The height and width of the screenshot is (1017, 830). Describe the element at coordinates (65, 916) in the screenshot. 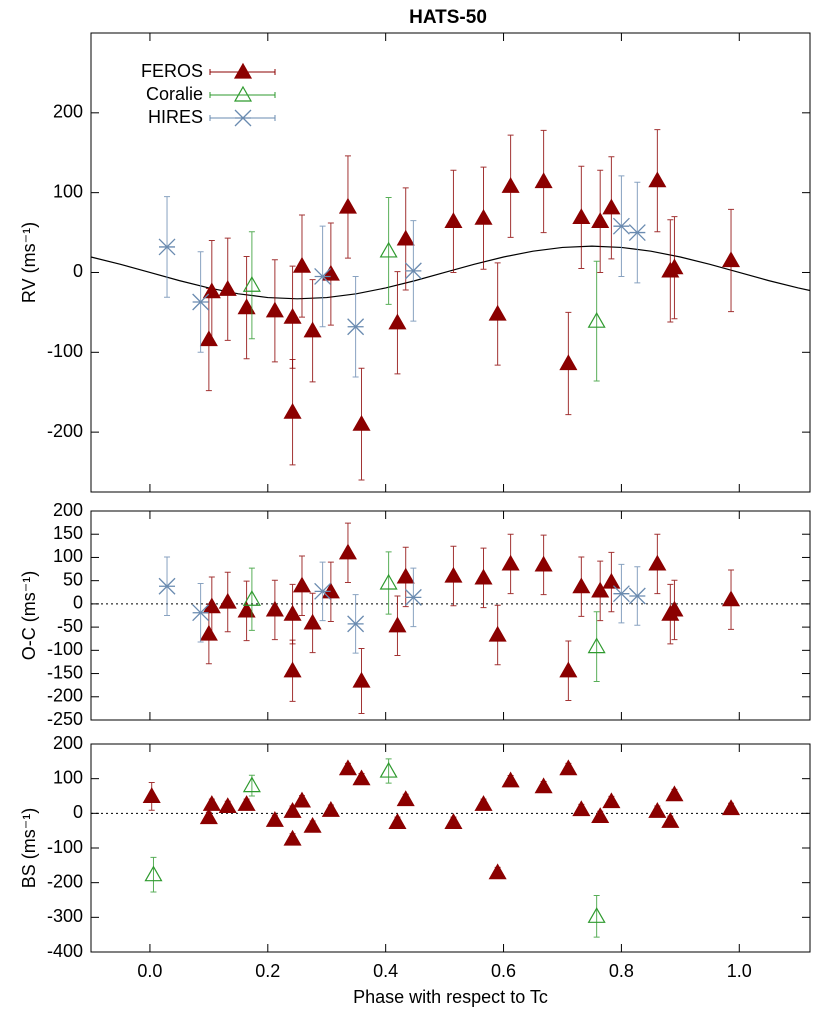

I see `y-tick-label: -300` at that location.